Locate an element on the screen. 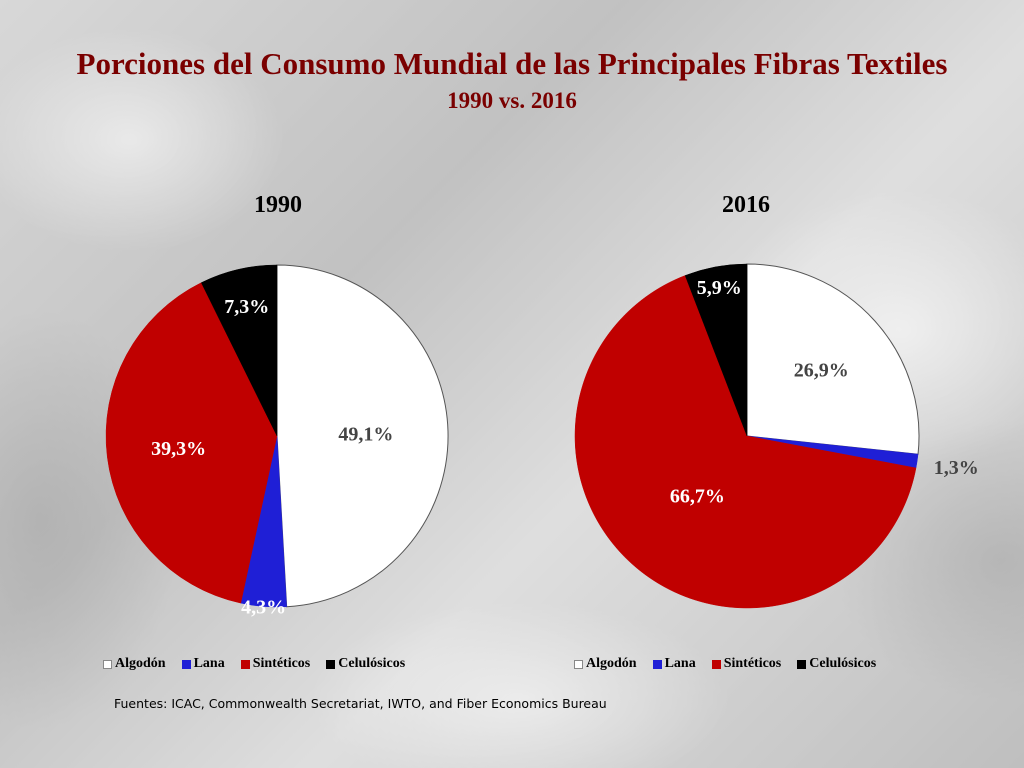  slice-2016-algodón is located at coordinates (833, 359).